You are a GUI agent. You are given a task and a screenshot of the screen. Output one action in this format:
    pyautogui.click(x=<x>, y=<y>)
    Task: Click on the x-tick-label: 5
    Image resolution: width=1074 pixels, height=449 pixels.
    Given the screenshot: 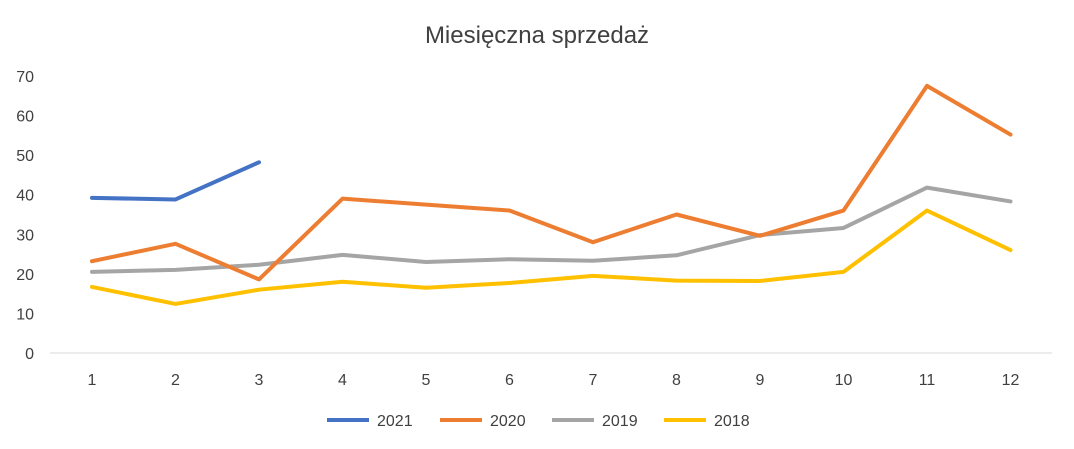 What is the action you would take?
    pyautogui.click(x=426, y=380)
    